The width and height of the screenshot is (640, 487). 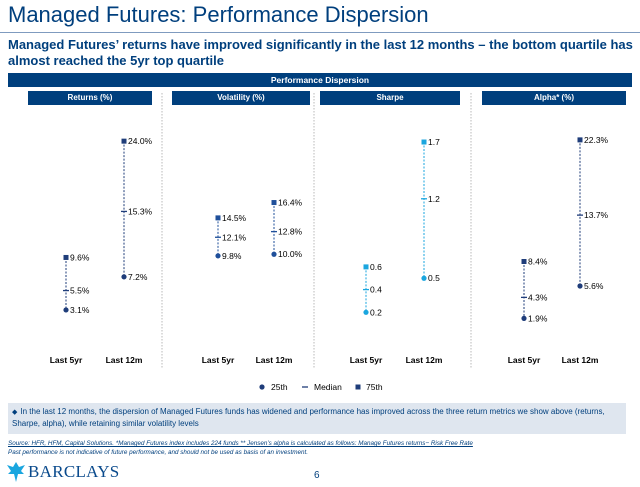 What do you see at coordinates (376, 267) in the screenshot?
I see `p75-label: 0.6` at bounding box center [376, 267].